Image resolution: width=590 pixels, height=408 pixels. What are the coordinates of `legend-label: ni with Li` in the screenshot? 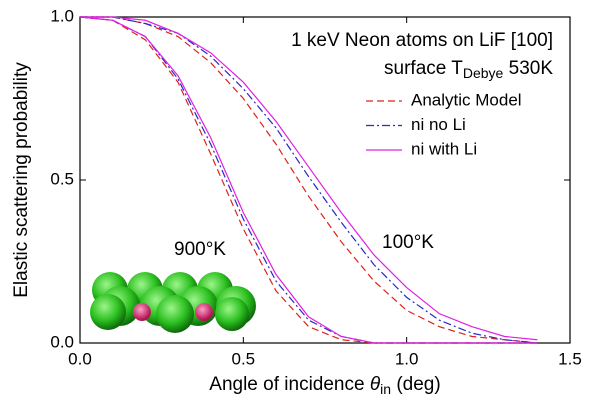 It's located at (444, 148).